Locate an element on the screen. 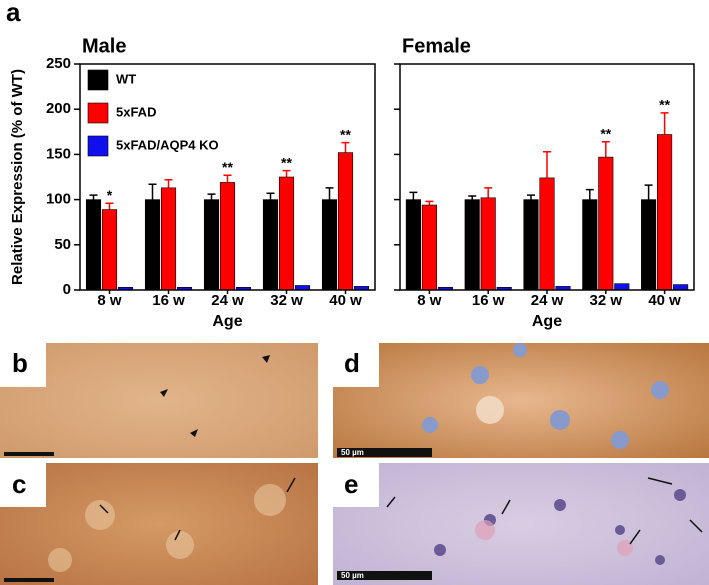  panel-label: a is located at coordinates (13, 13).